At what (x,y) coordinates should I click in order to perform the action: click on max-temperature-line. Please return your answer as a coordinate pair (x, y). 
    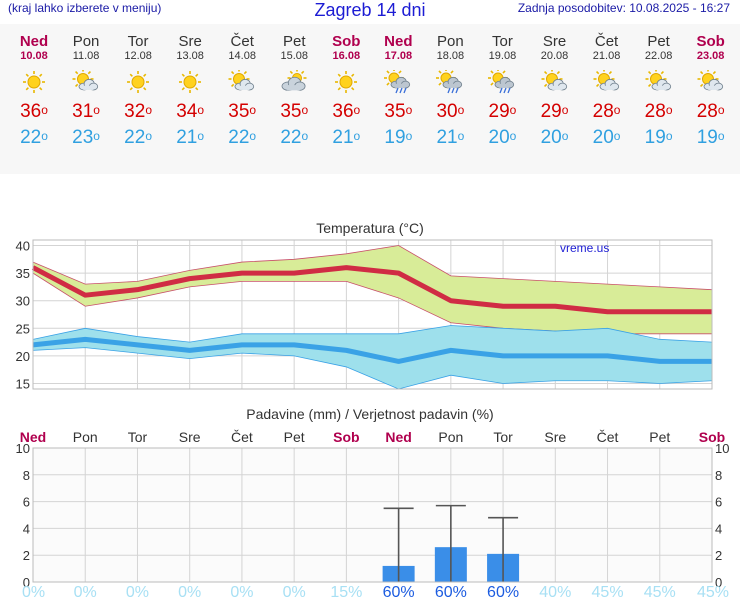
    Looking at the image, I should click on (371, 290).